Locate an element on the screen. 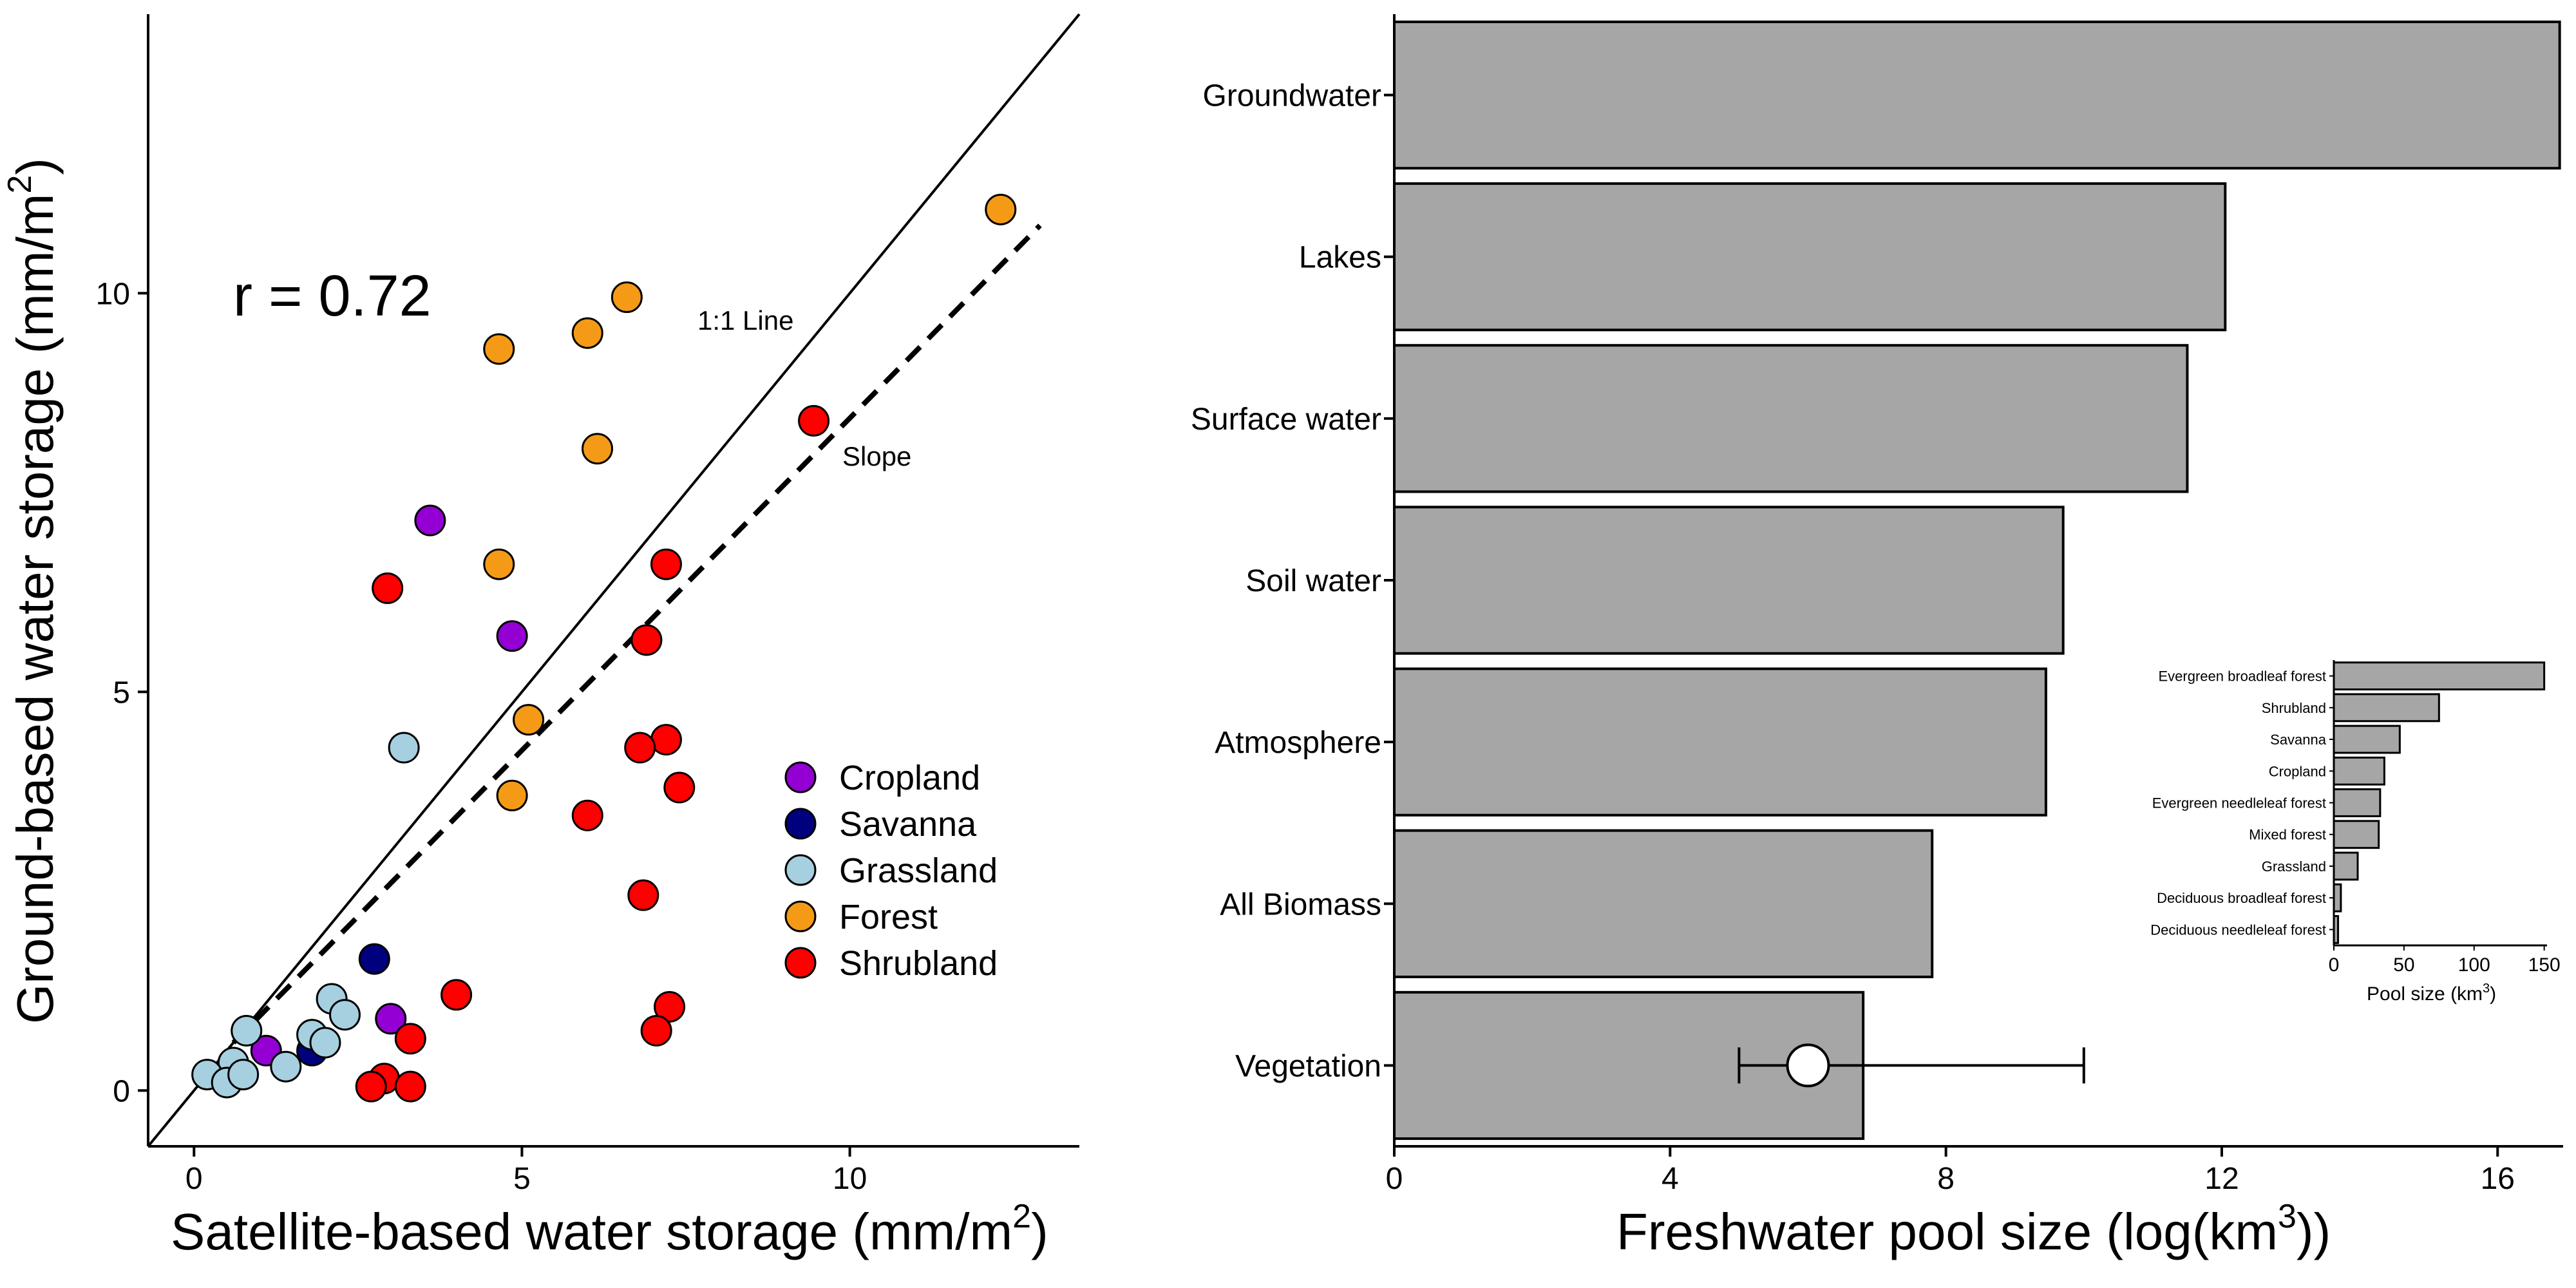 The width and height of the screenshot is (2576, 1288). legend-label: Savanna is located at coordinates (908, 824).